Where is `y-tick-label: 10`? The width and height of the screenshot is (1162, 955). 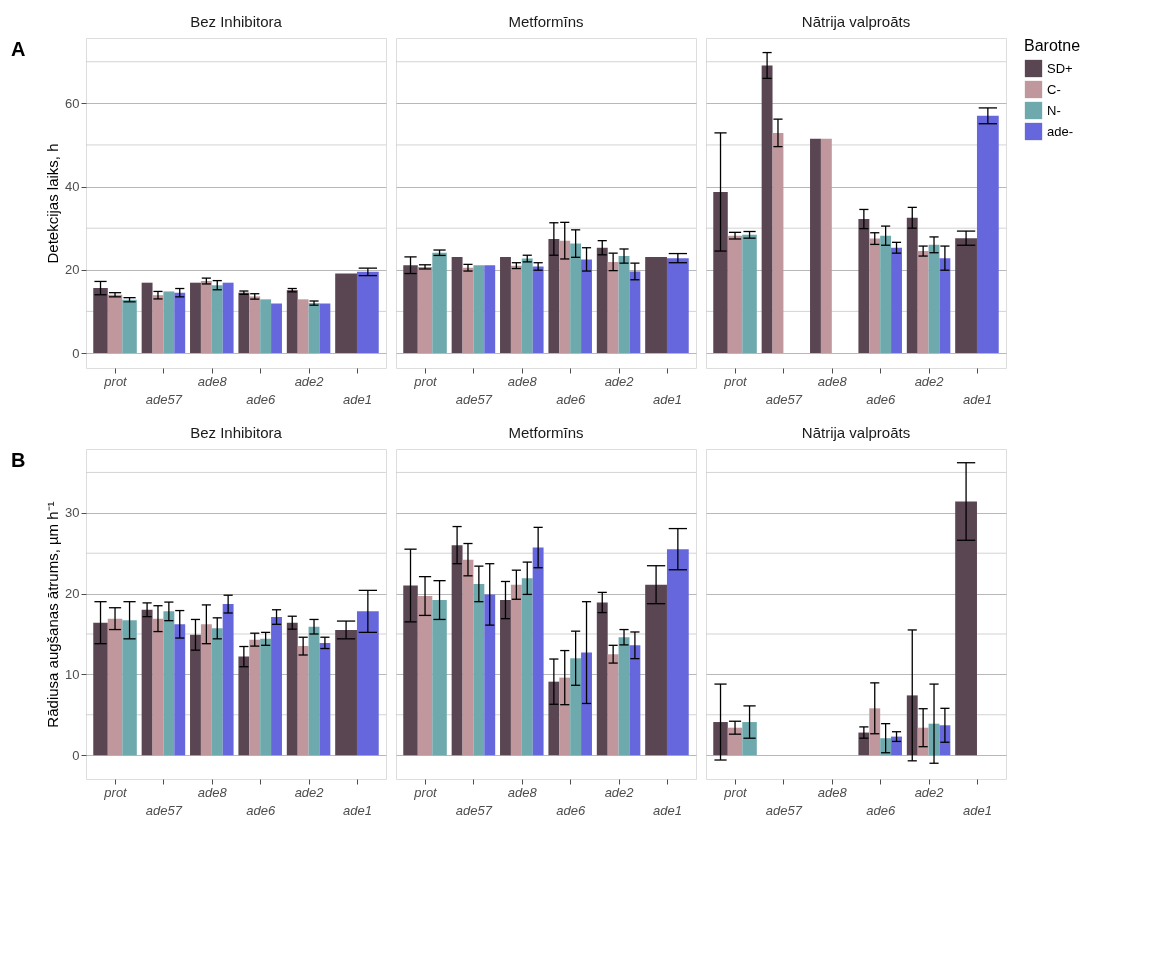
y-tick-label: 10 is located at coordinates (72, 674).